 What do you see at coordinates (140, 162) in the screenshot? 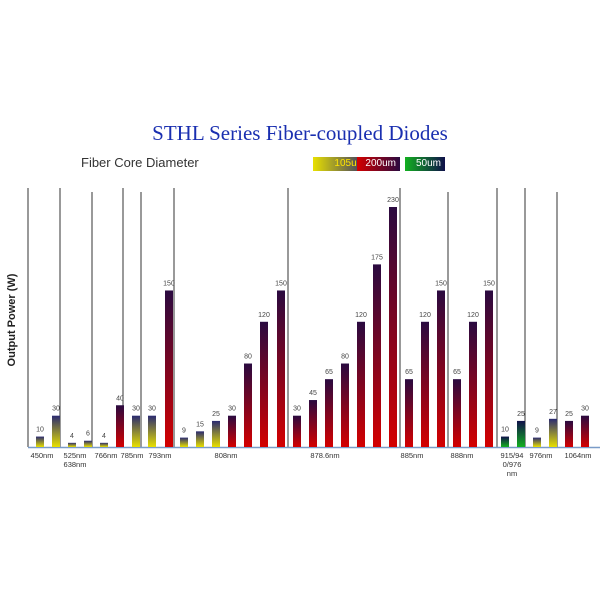
I see `legend-title: Fiber Core Diameter` at bounding box center [140, 162].